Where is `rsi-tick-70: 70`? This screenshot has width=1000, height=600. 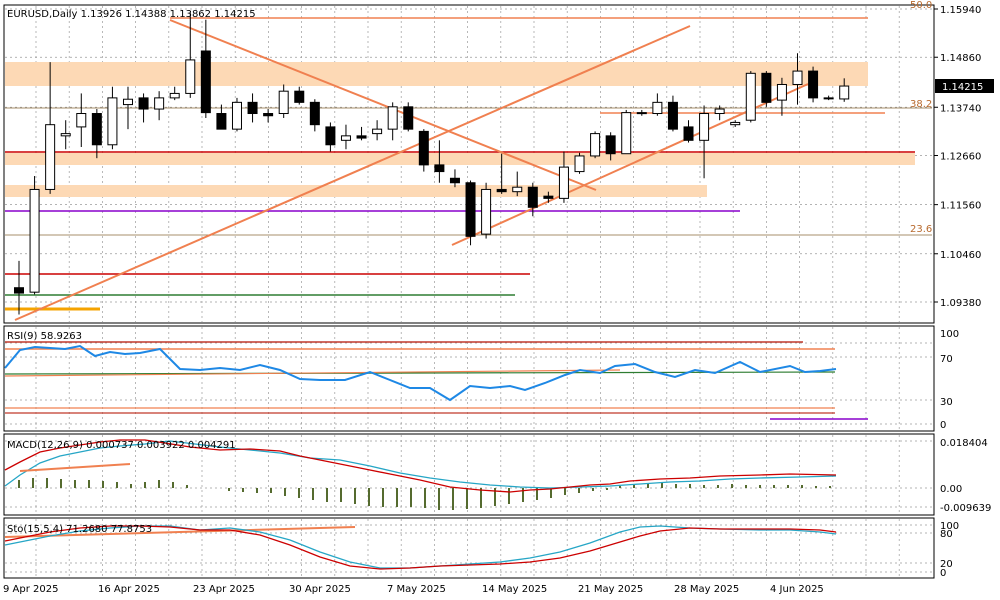
rsi-tick-70: 70 is located at coordinates (946, 359).